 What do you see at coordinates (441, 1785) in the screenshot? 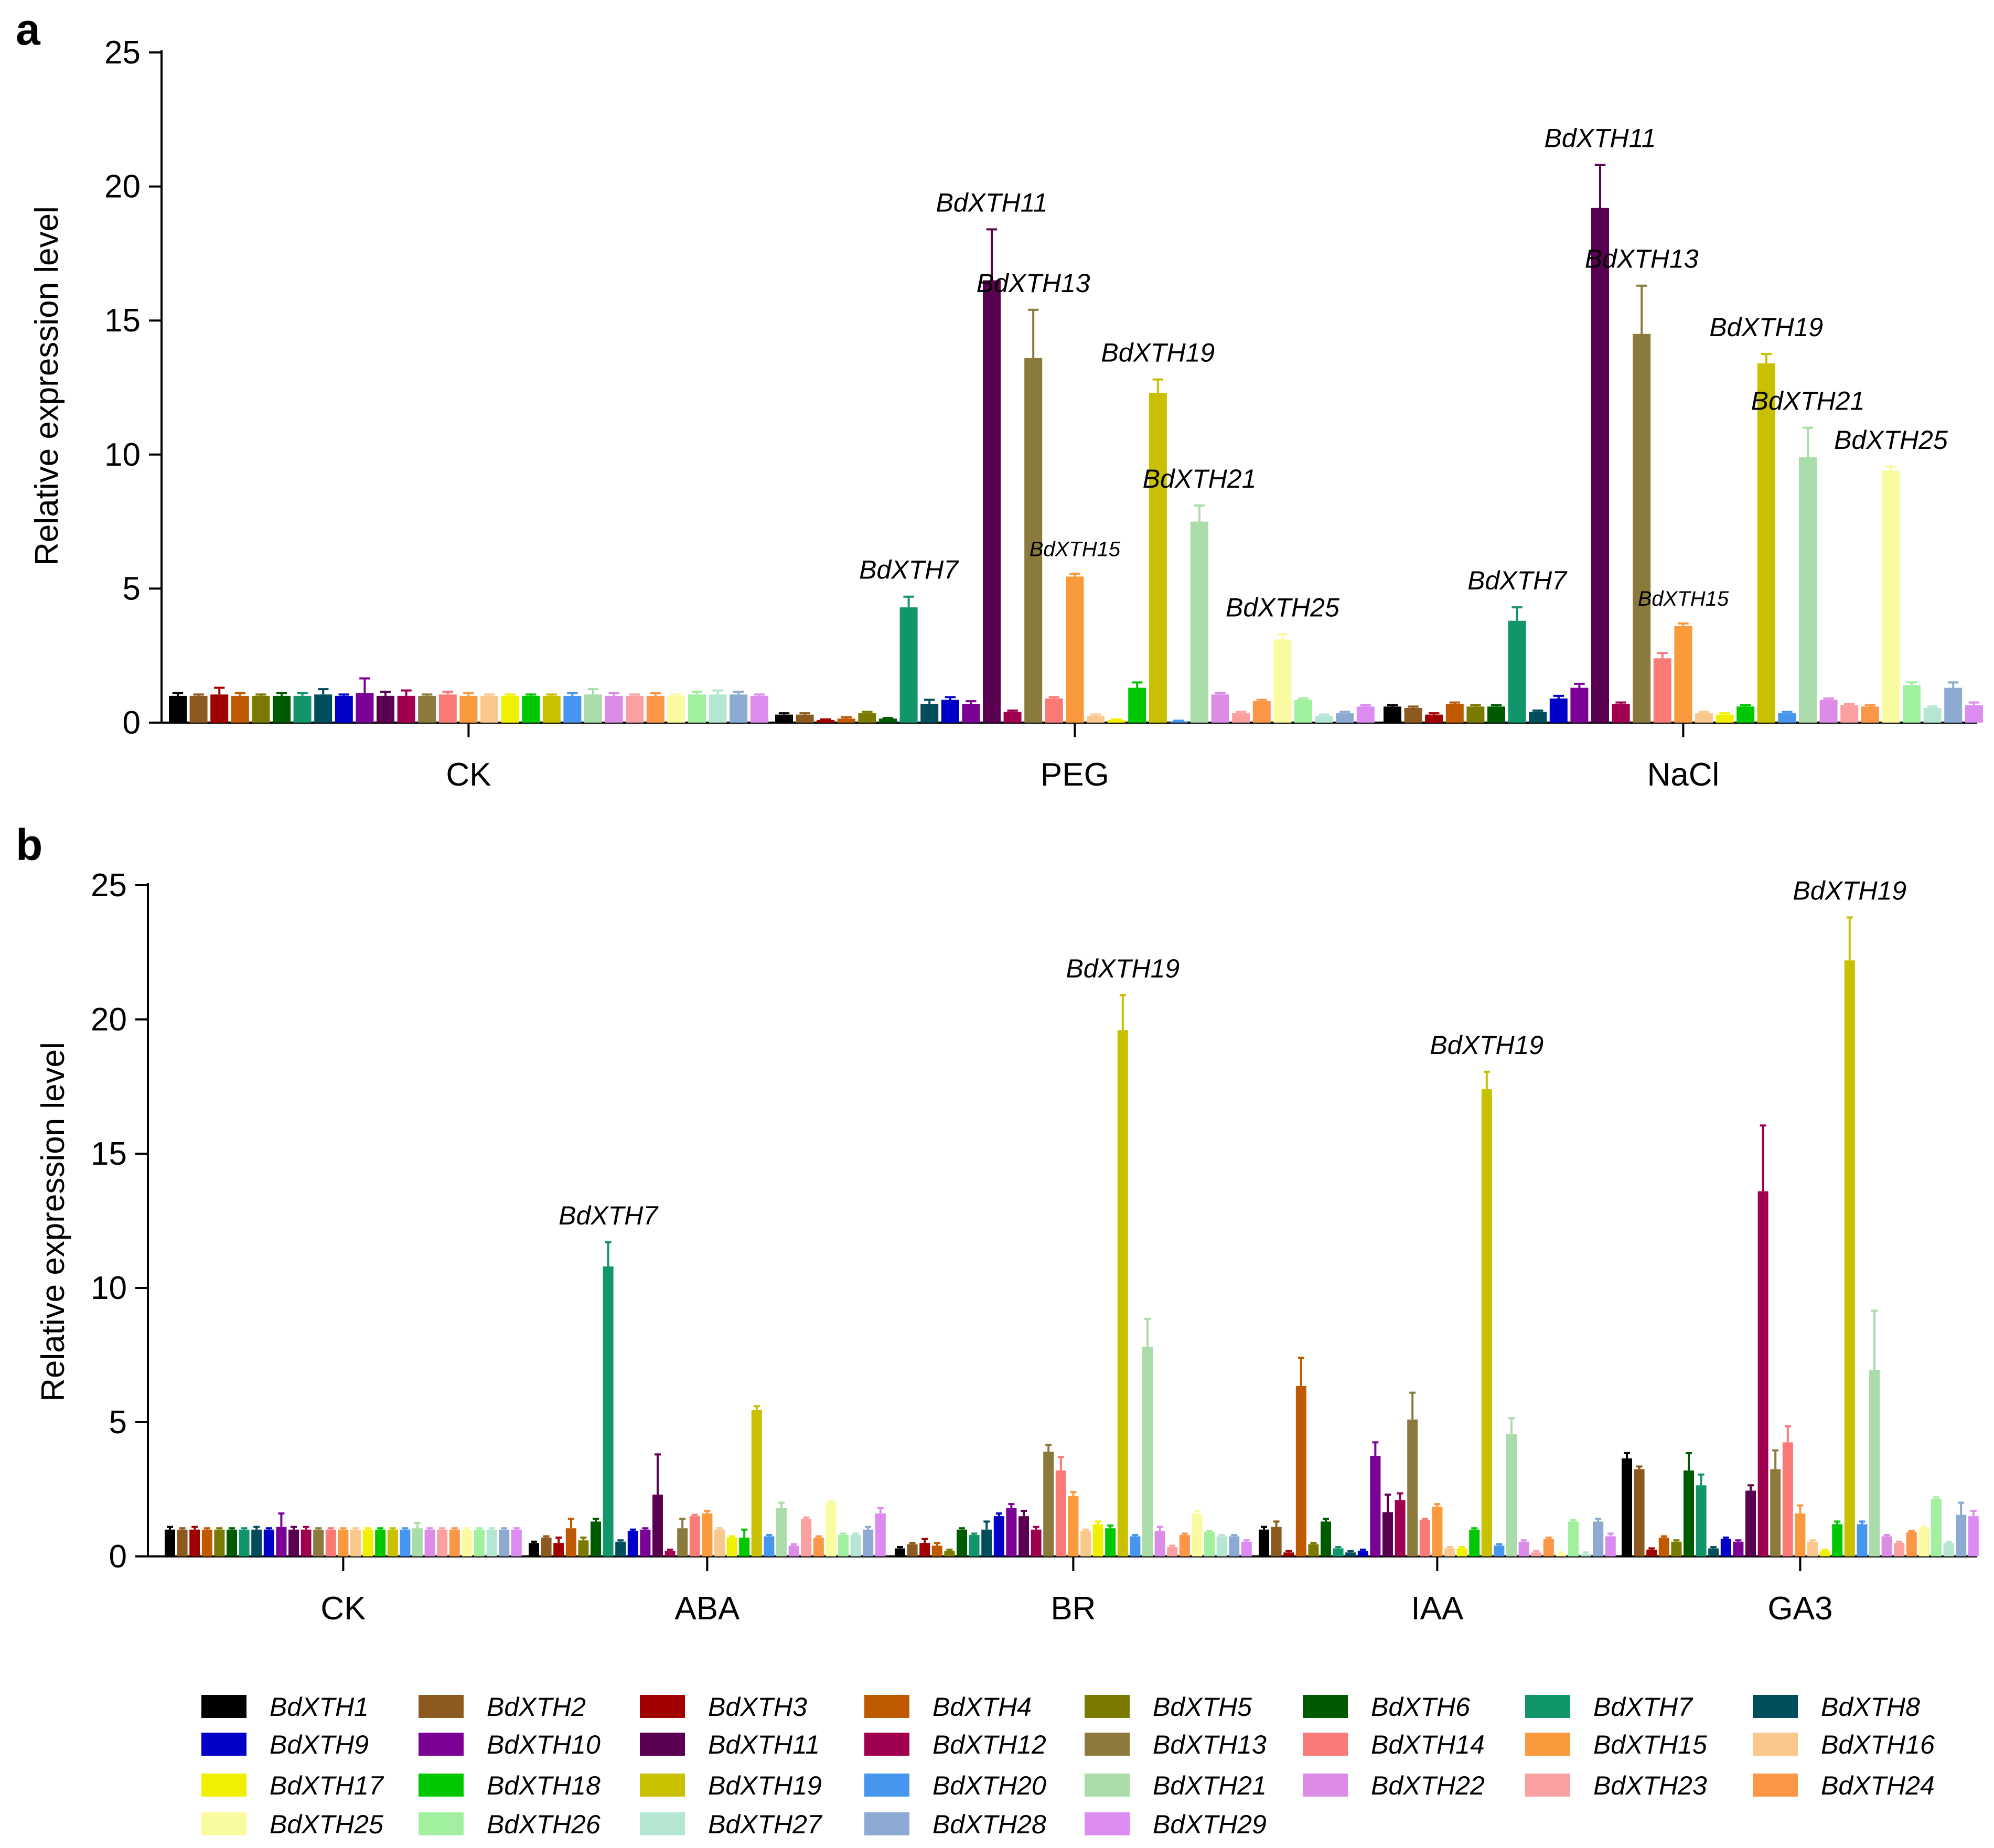
I see `legend-swatch-bdxth18` at bounding box center [441, 1785].